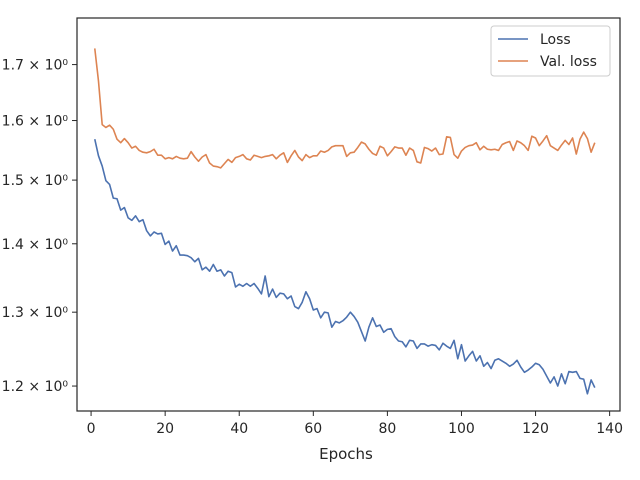 Image resolution: width=640 pixels, height=480 pixels. Describe the element at coordinates (35, 181) in the screenshot. I see `y-tick-label: 1.5 × 10⁰` at that location.